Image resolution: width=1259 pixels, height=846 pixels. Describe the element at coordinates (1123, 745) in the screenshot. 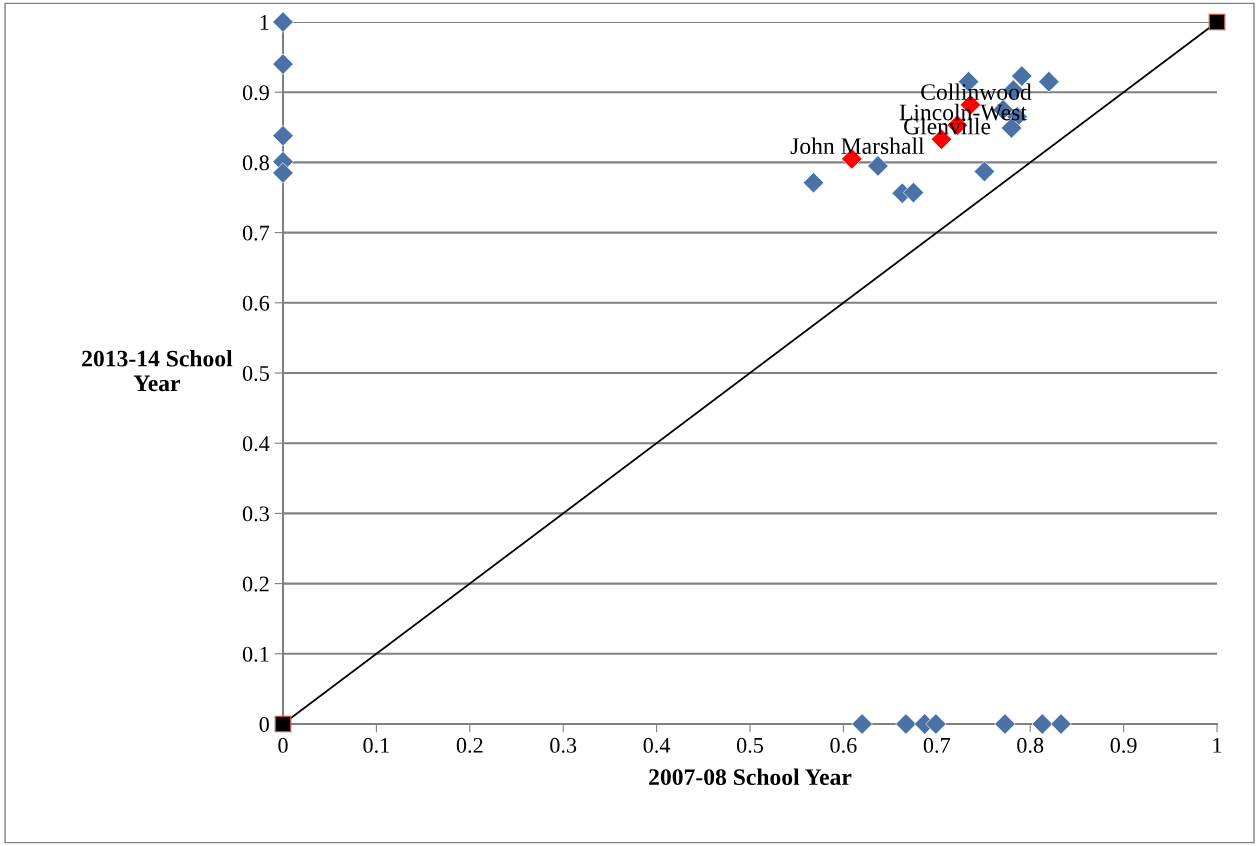

I see `x-tick-label: 0.9` at that location.